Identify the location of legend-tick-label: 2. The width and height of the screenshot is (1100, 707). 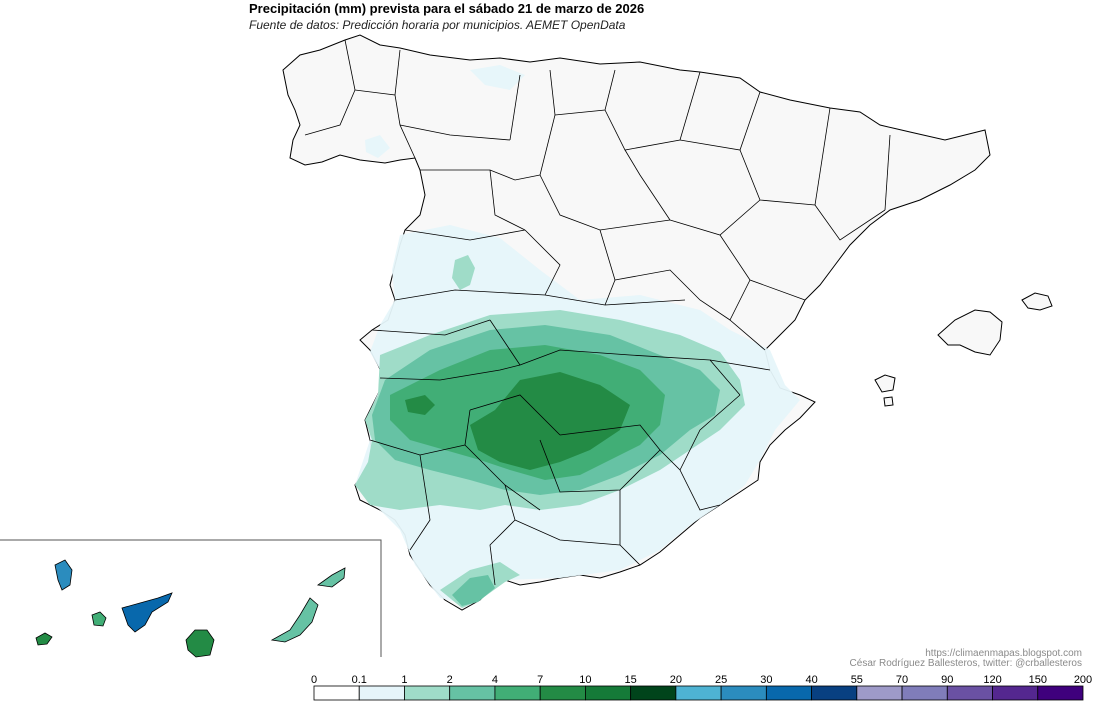
(450, 680).